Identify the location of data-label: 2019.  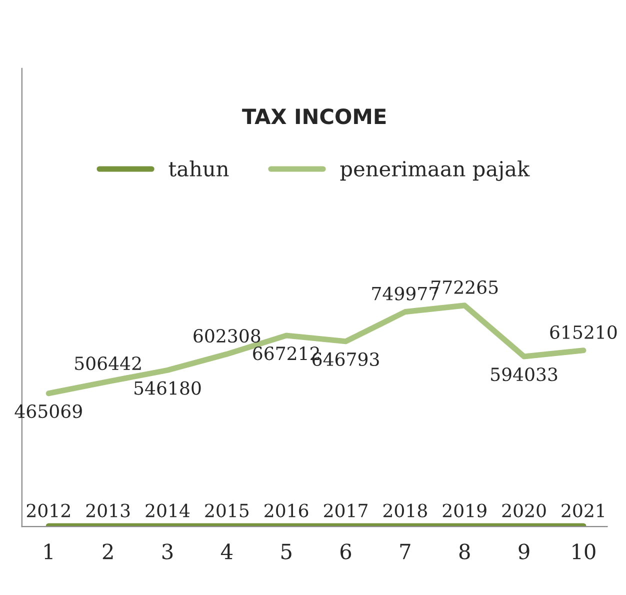
(464, 511).